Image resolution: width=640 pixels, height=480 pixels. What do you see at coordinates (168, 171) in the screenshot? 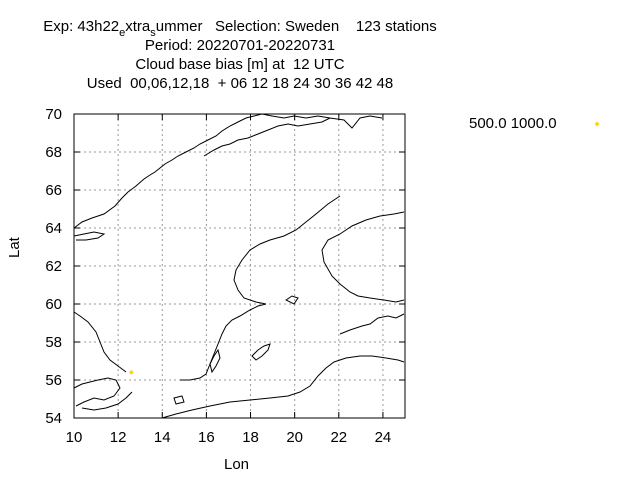
I see `coastline-norway-west` at bounding box center [168, 171].